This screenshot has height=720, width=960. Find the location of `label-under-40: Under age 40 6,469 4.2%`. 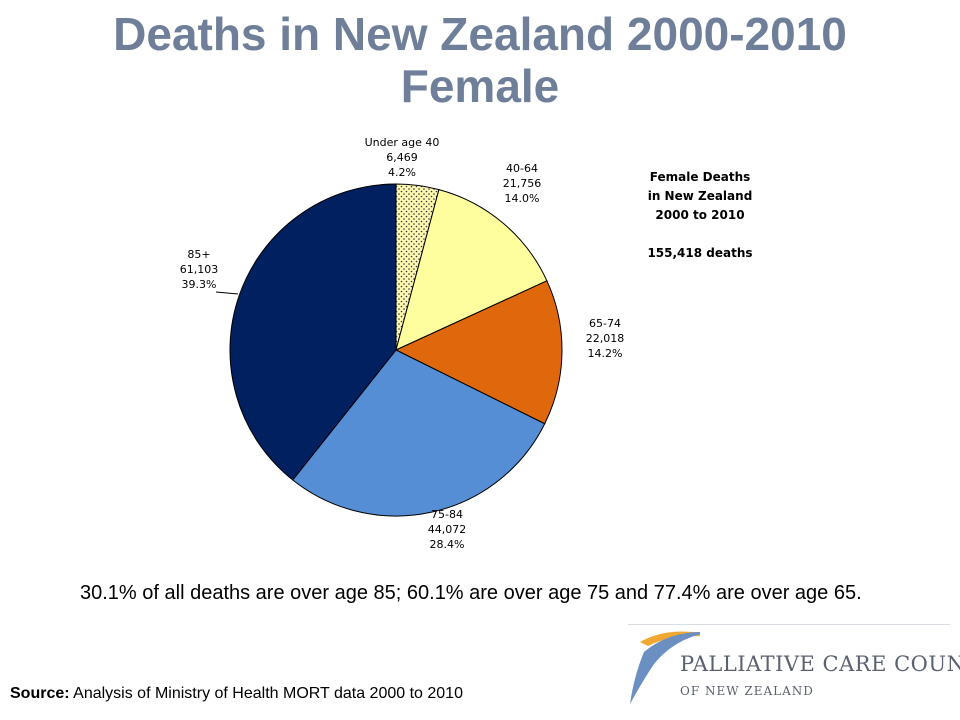

label-under-40: Under age 40 6,469 4.2% is located at coordinates (402, 157).